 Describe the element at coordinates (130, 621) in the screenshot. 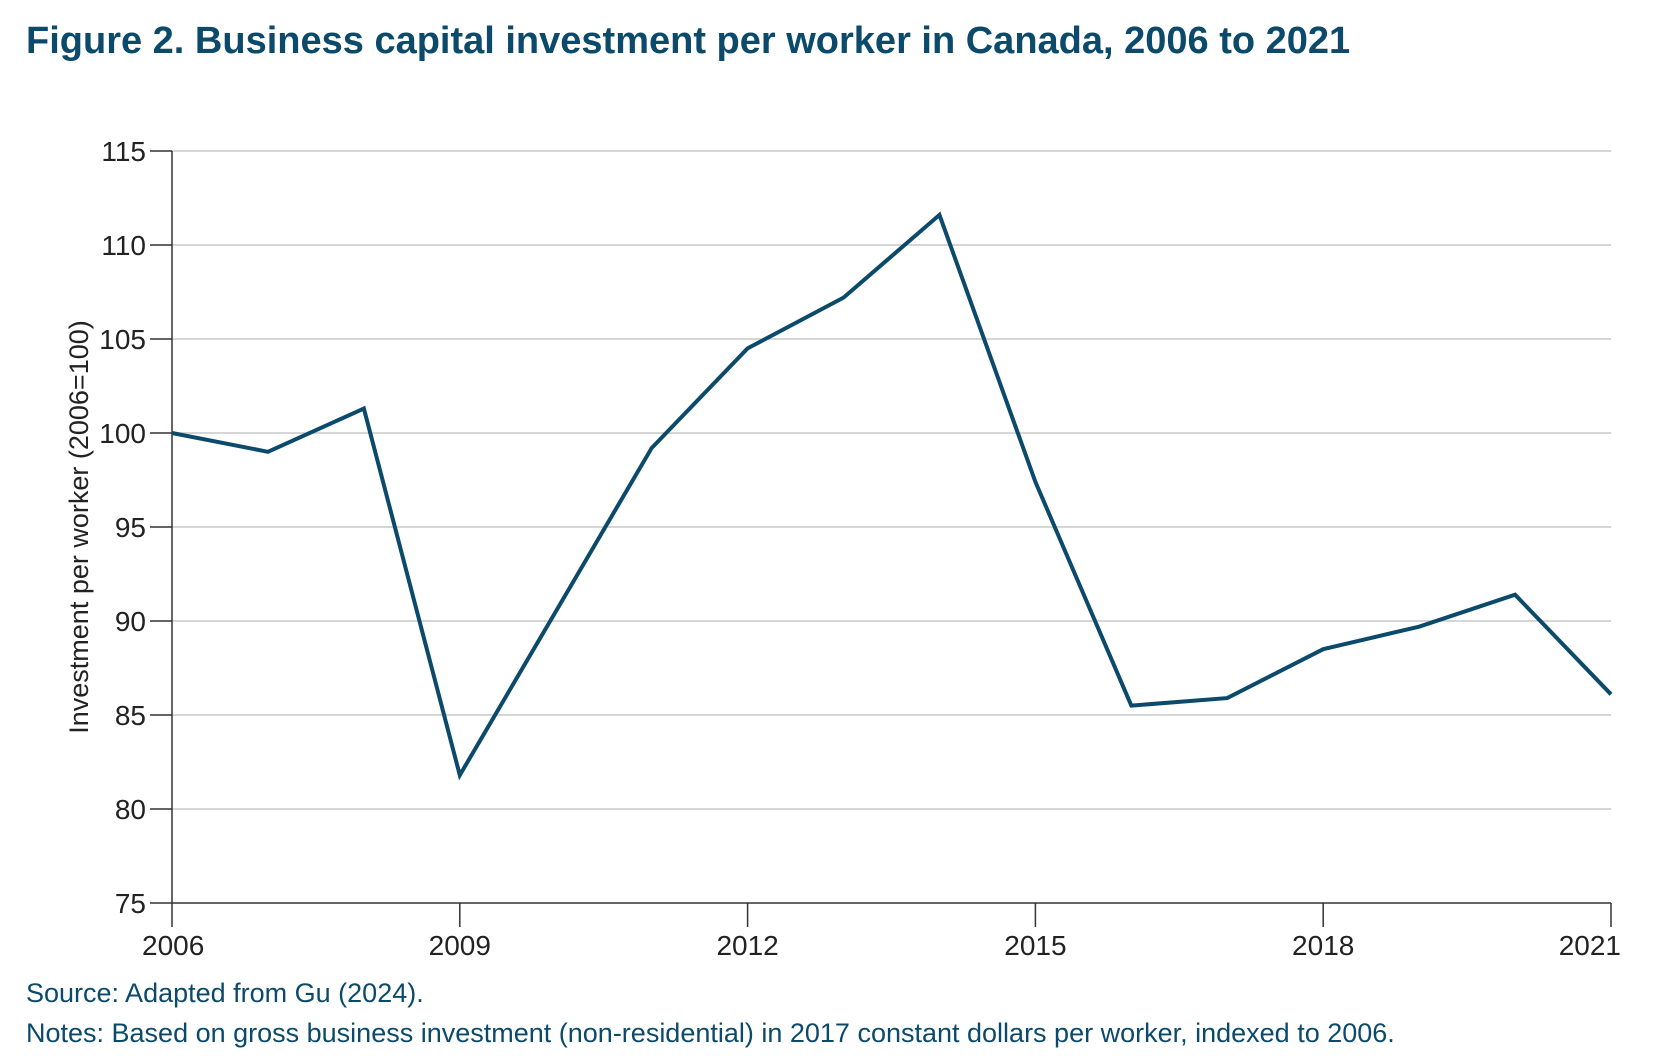

I see `y-tick-label: 90` at that location.